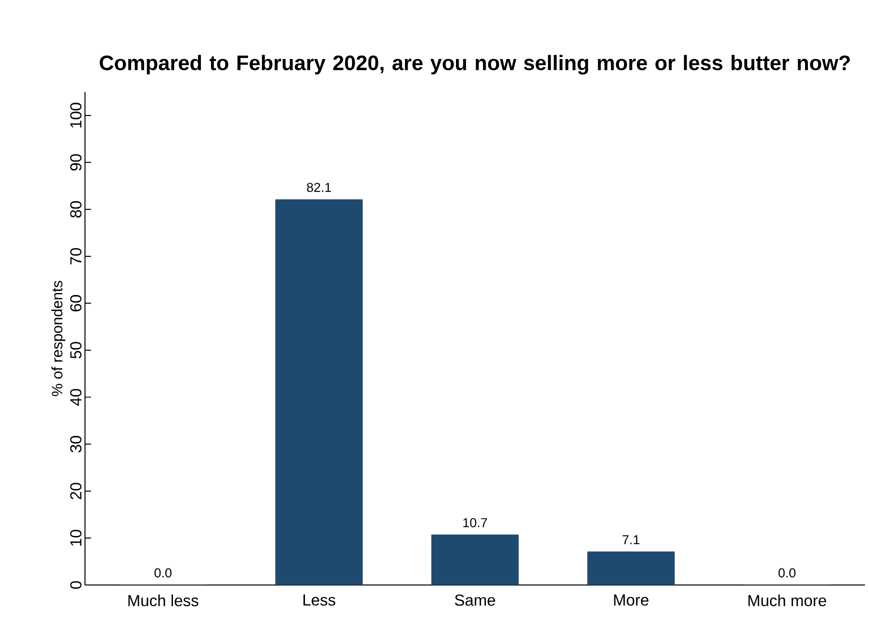  Describe the element at coordinates (76, 397) in the screenshot. I see `y-tick-label: 40` at that location.